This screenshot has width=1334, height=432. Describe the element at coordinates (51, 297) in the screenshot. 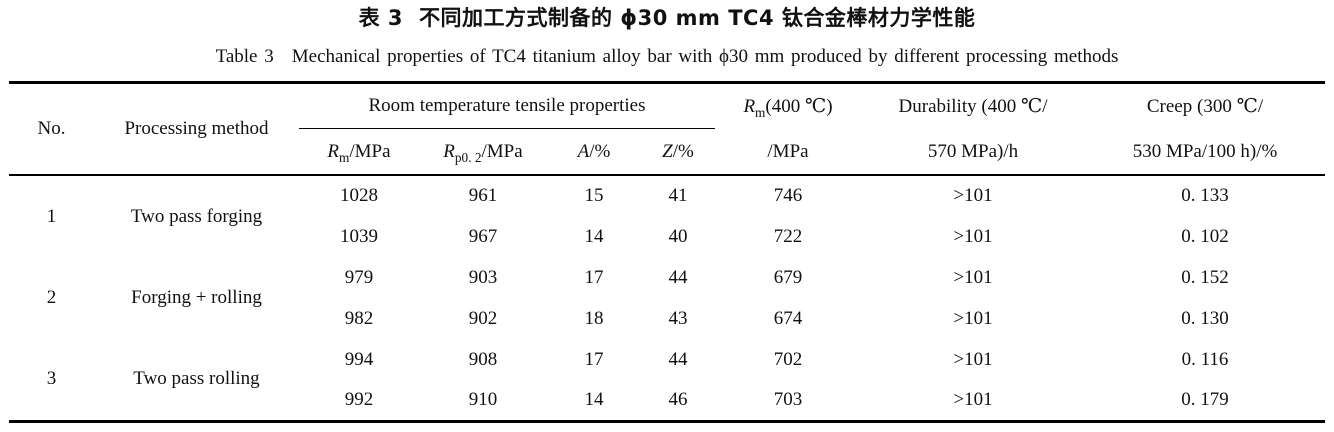

I see `cell-no: 2` at that location.